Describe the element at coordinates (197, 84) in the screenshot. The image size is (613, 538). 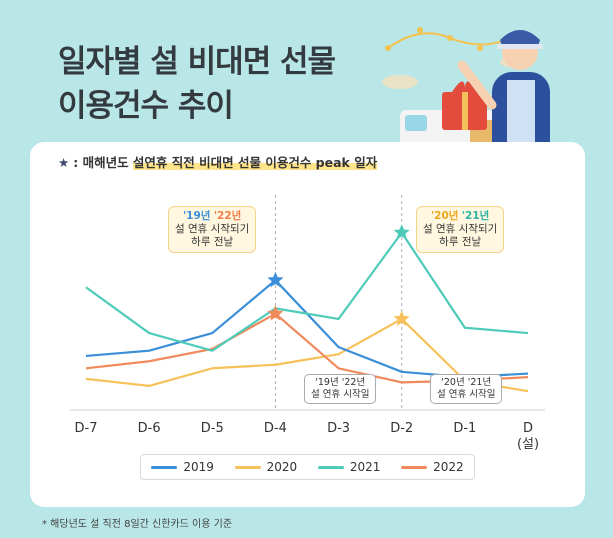
I see `chart-title: 일자별 설 비대면 선물 이용건수 추이` at that location.